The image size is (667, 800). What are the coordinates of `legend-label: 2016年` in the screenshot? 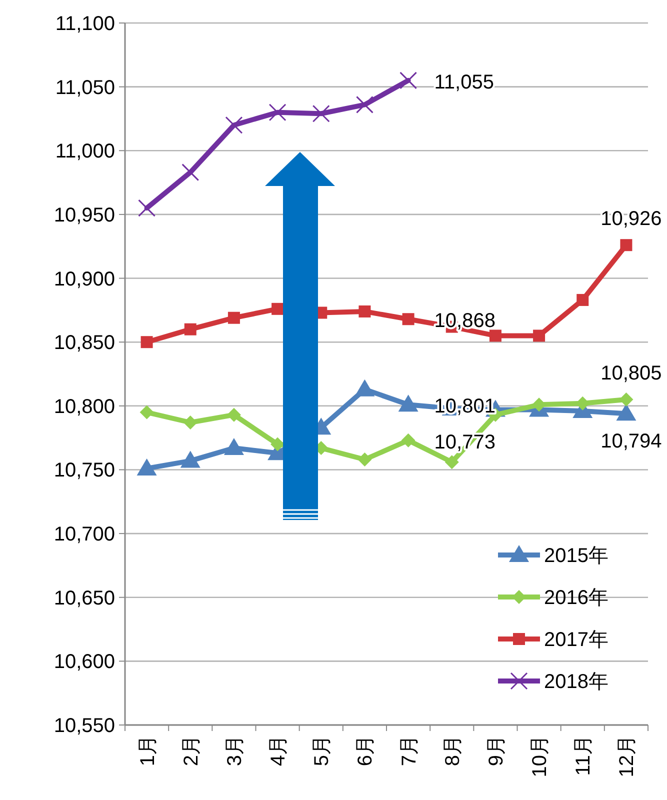 It's located at (576, 598).